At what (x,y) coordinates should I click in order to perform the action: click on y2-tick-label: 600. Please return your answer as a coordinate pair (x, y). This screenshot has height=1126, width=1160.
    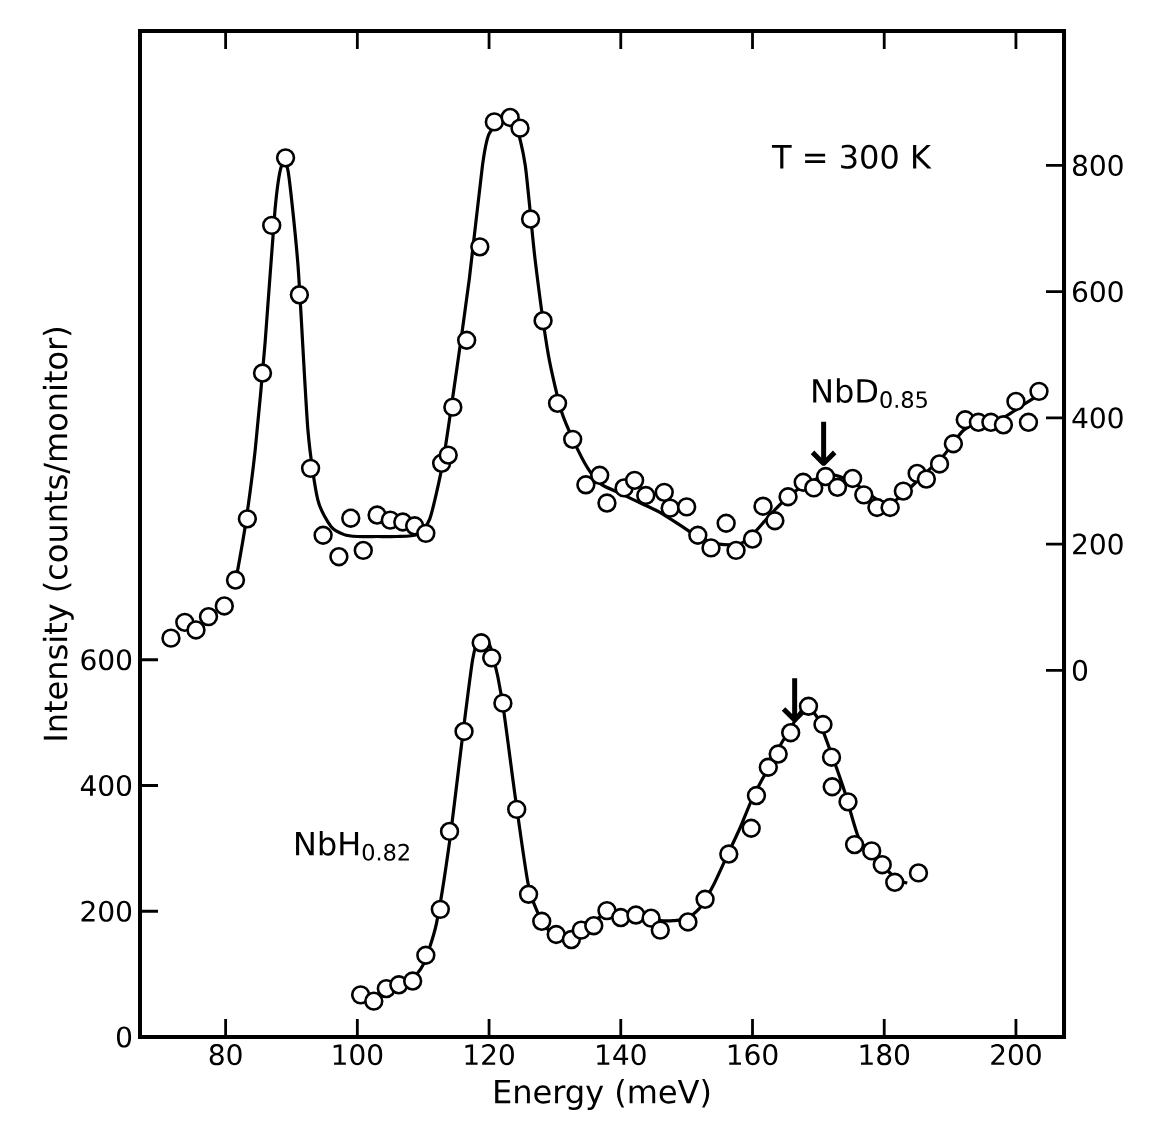
    Looking at the image, I should click on (1098, 292).